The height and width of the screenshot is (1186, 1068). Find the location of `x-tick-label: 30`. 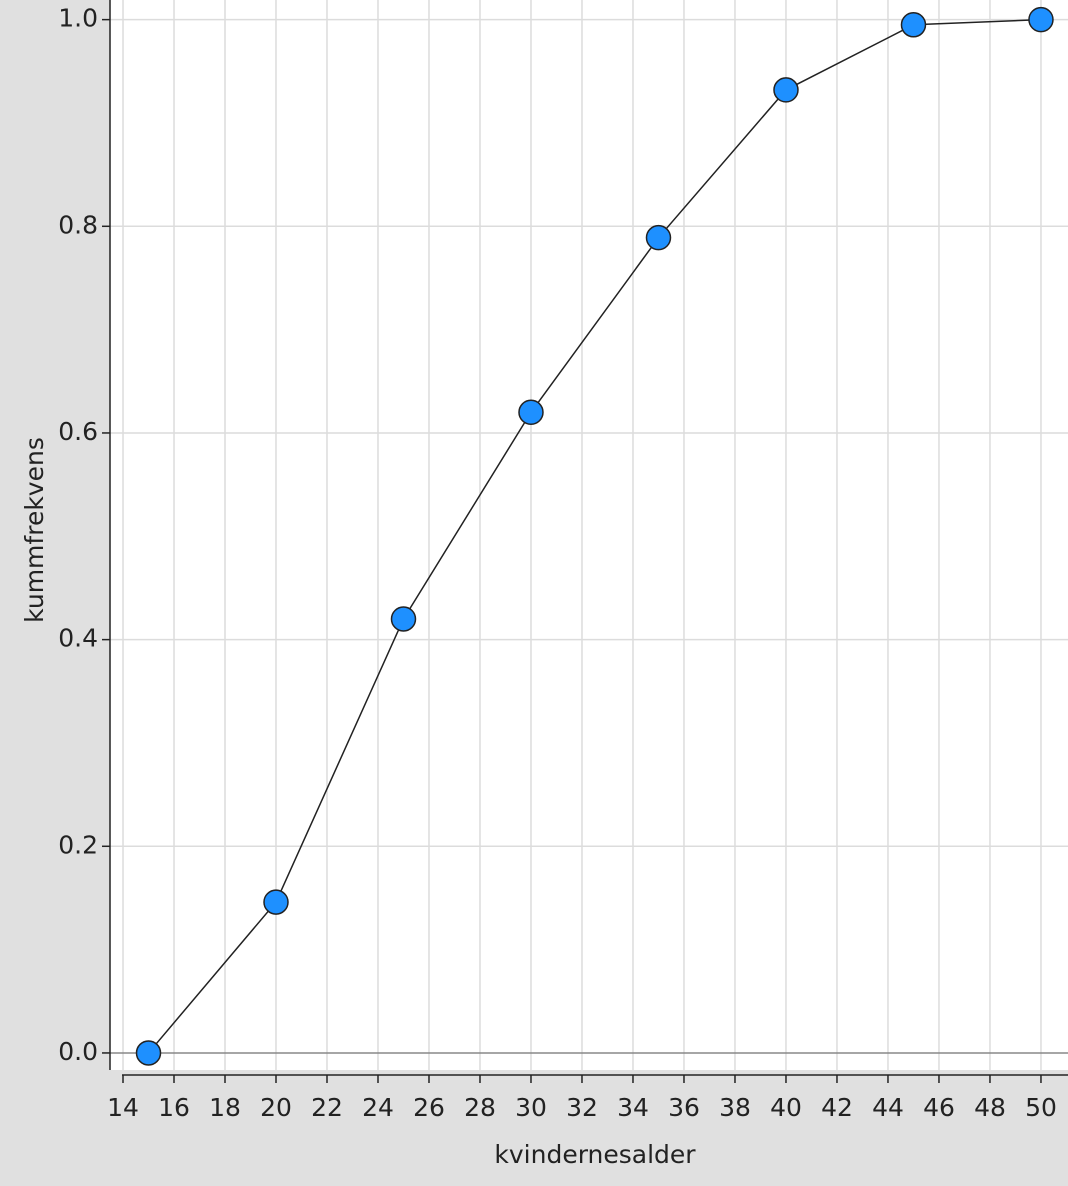

x-tick-label: 30 is located at coordinates (531, 1107).